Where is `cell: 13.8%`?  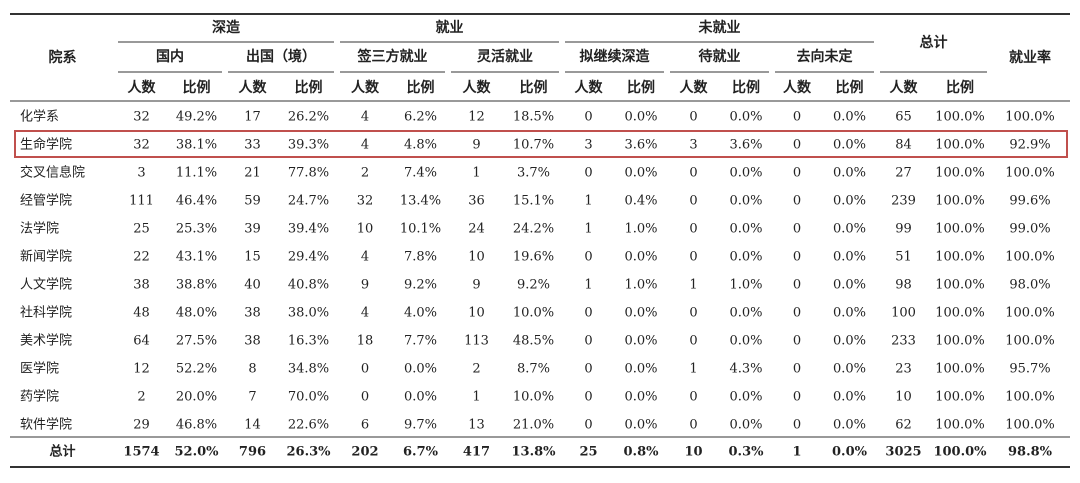
cell: 13.8% is located at coordinates (533, 452).